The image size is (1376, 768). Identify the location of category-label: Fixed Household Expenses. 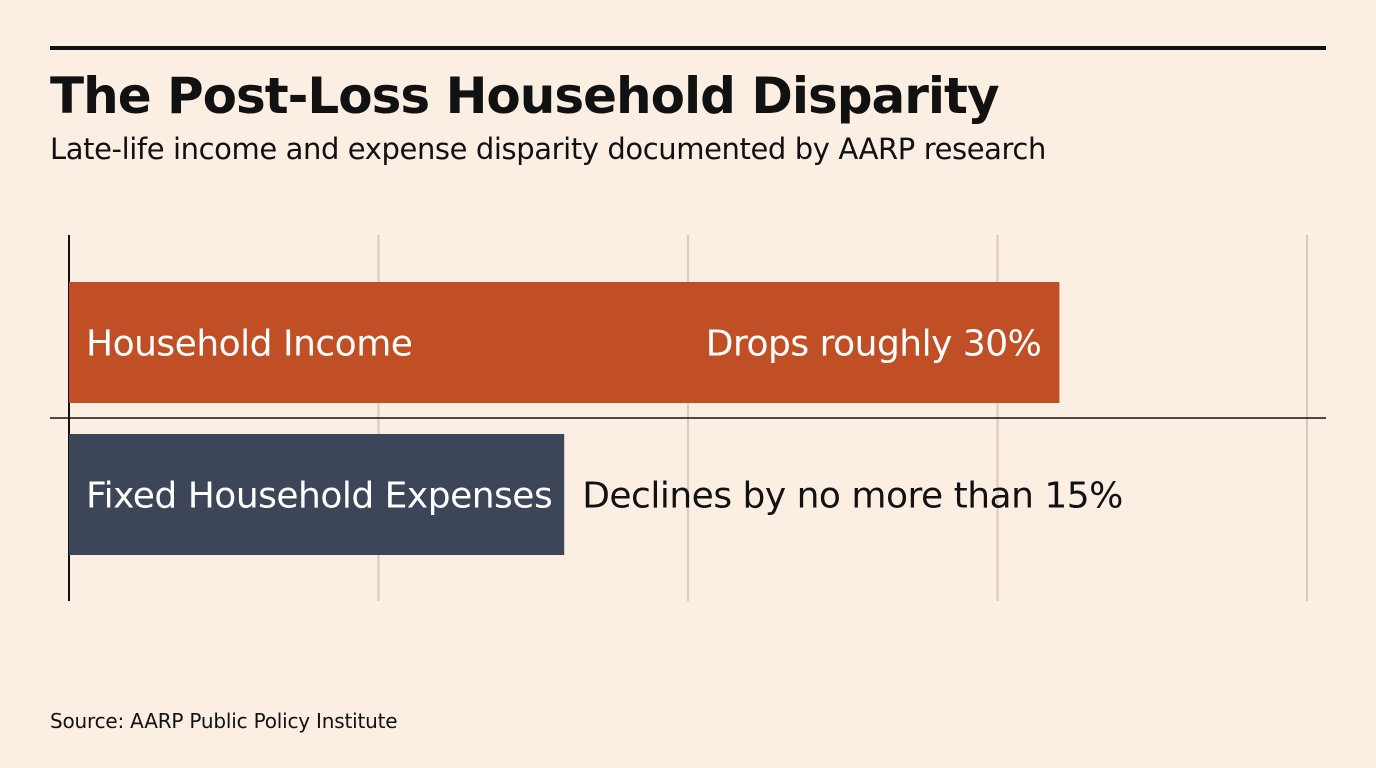
(319, 496).